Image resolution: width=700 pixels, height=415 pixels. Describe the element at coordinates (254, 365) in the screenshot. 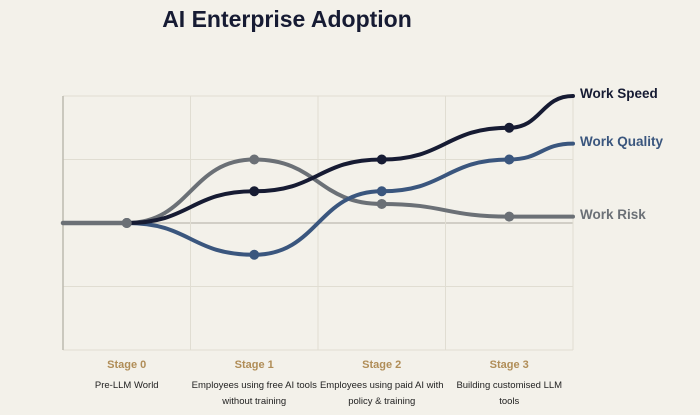

I see `x-tick-label: Stage 1` at that location.